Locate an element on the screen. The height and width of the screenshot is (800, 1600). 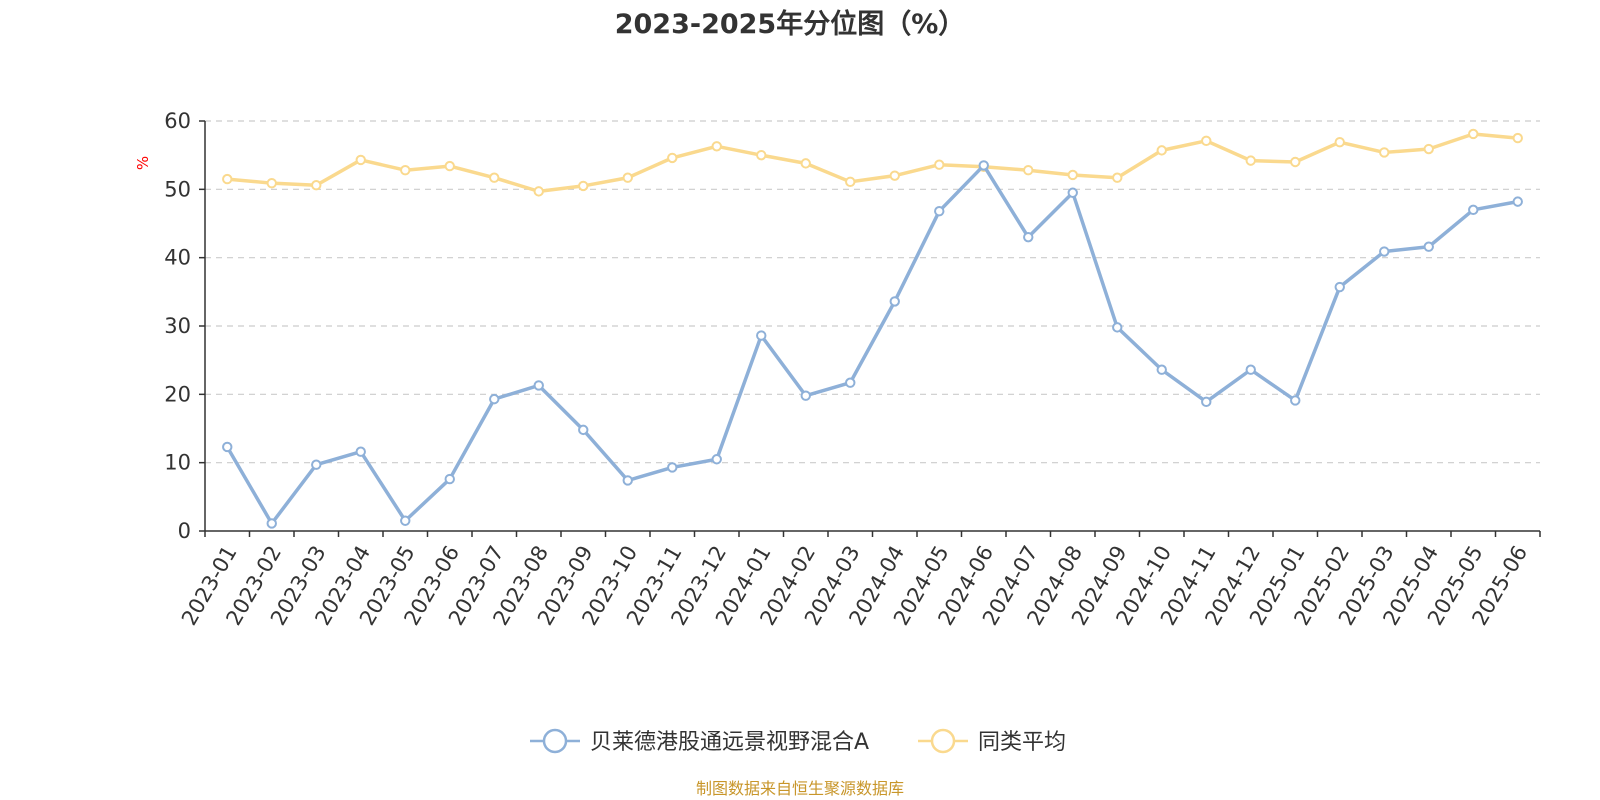
legend-item-fund: 贝莱德港股通远景视野混合A is located at coordinates (699, 741).